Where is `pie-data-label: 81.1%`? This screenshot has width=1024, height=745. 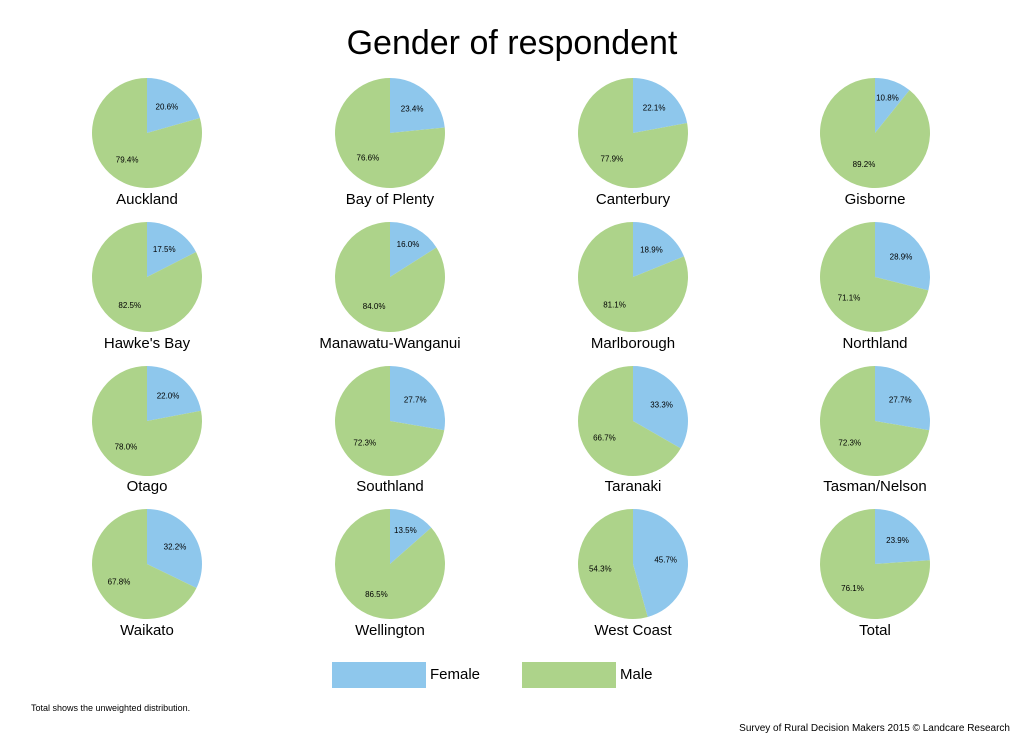
pie-data-label: 81.1% is located at coordinates (614, 304).